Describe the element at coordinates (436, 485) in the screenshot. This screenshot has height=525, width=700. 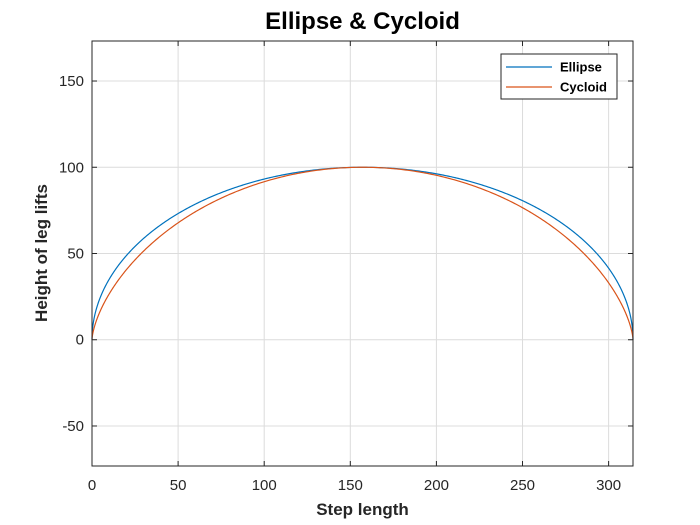
I see `x-tick-label: 200` at that location.